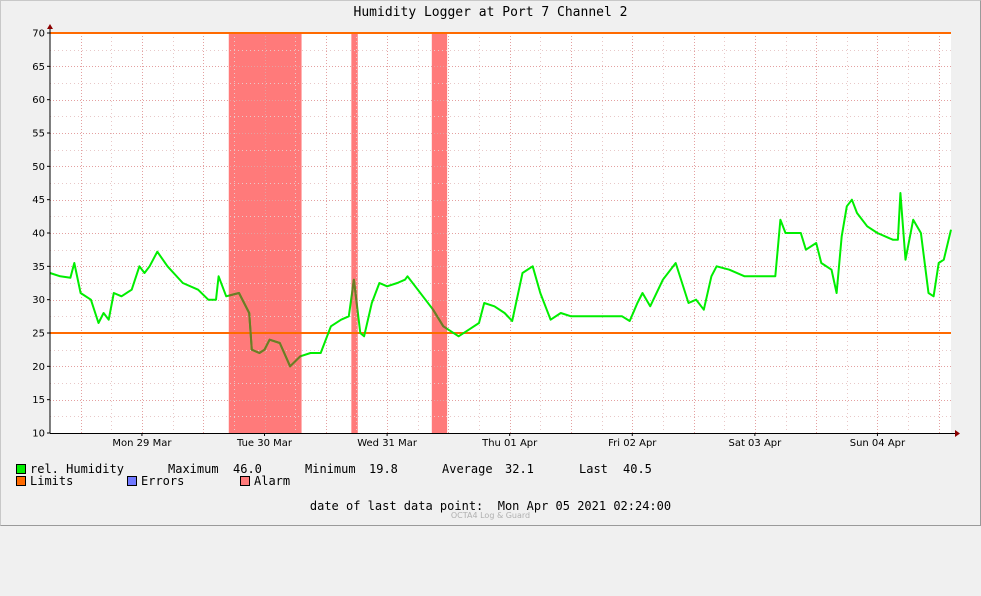 This screenshot has width=981, height=596. What do you see at coordinates (142, 443) in the screenshot?
I see `x-tick-label: Mon 29 Mar` at bounding box center [142, 443].